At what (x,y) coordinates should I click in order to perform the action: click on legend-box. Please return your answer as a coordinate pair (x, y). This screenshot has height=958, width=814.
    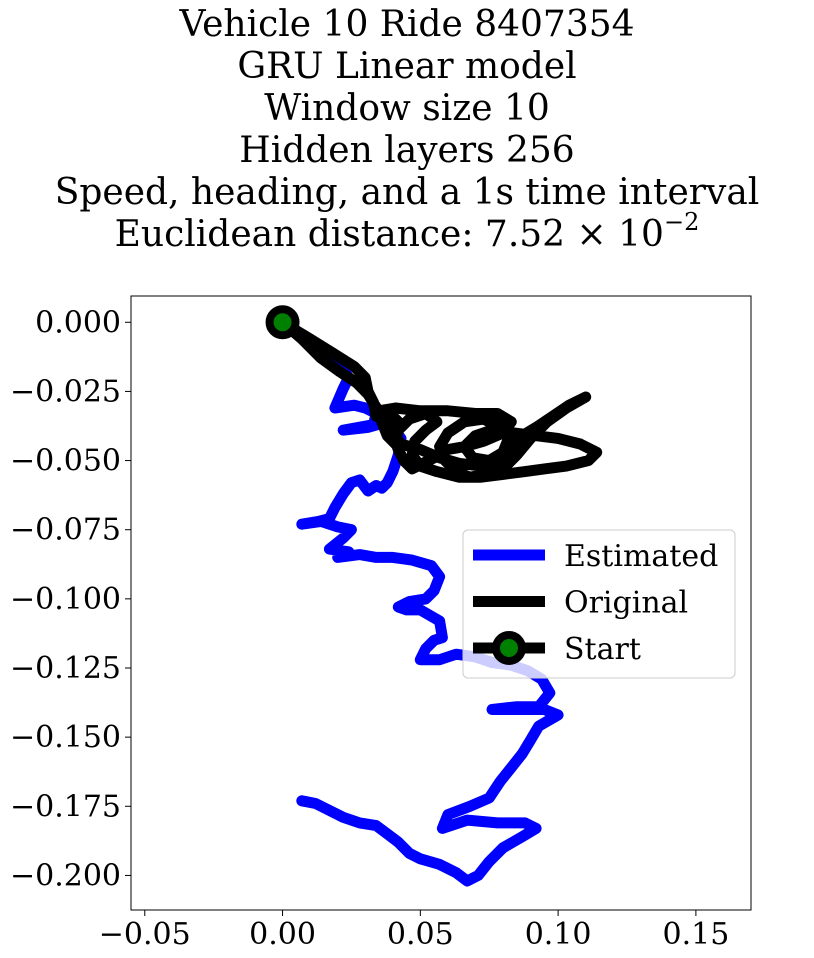
    Looking at the image, I should click on (599, 604).